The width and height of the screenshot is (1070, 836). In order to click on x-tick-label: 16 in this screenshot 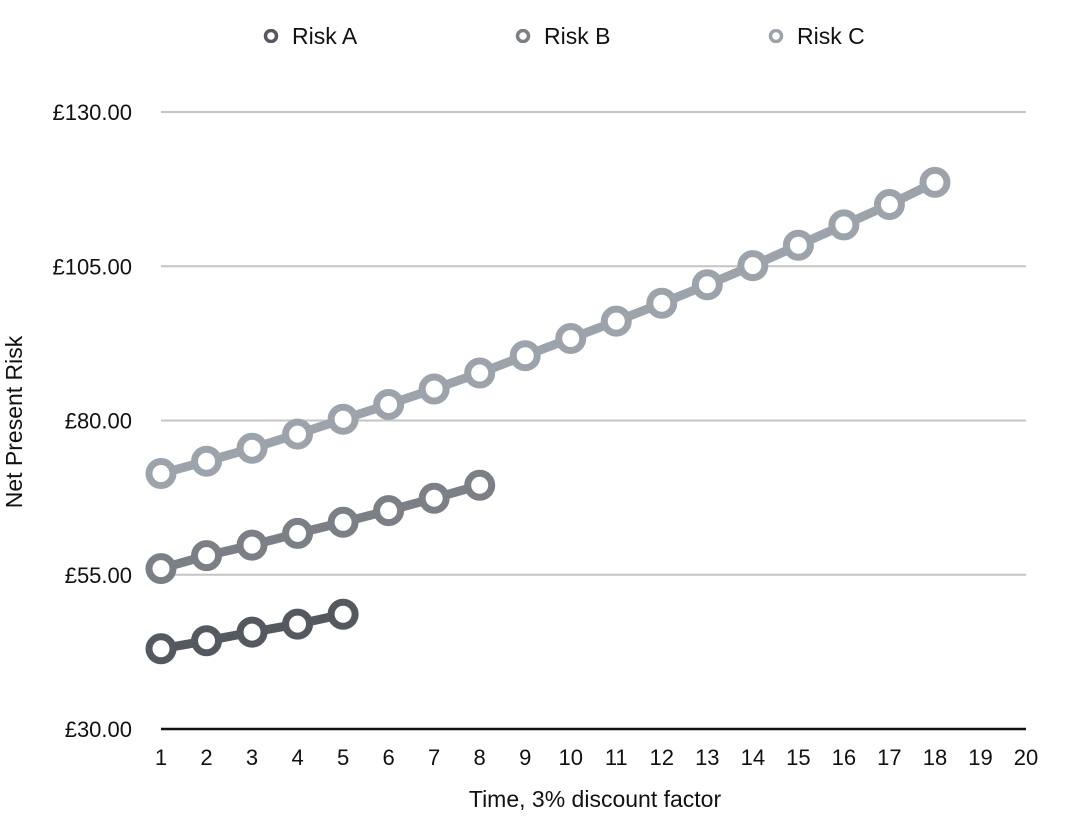, I will do `click(844, 757)`.